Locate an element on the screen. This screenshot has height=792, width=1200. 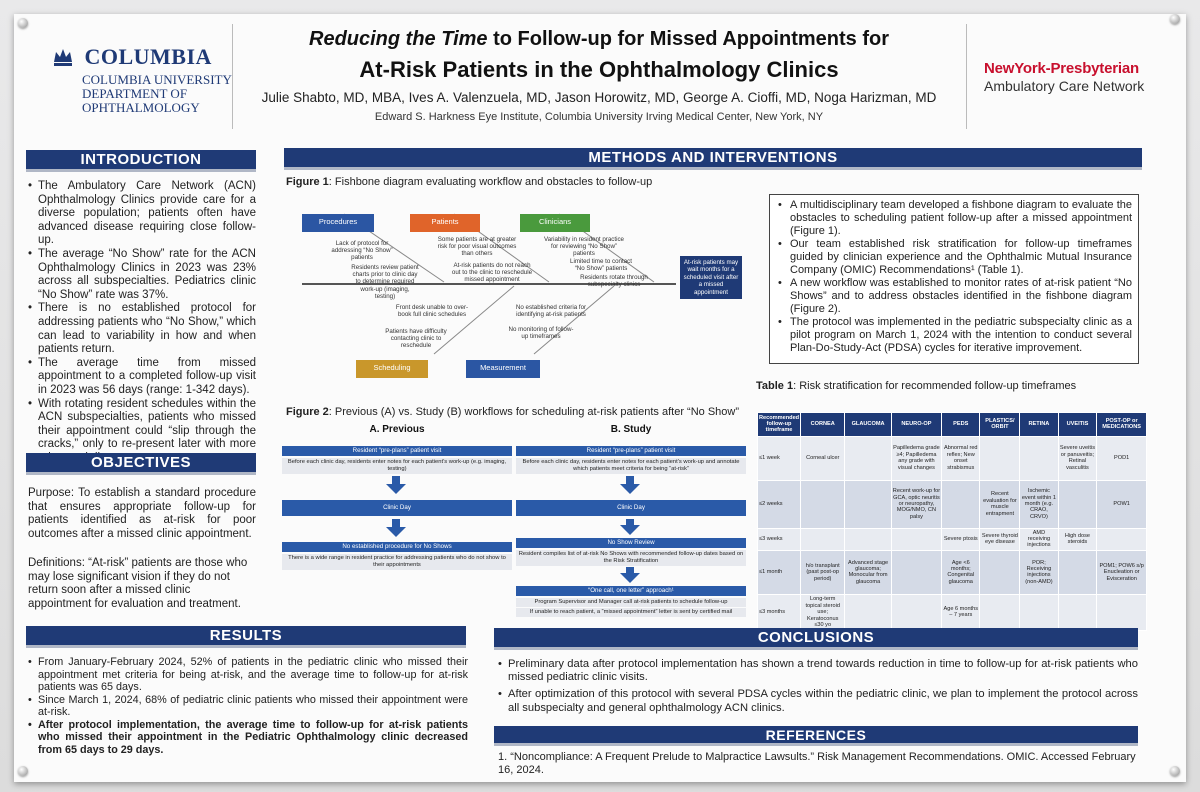
flow-b-step-no-show-review: No Show Review is located at coordinates (631, 543).